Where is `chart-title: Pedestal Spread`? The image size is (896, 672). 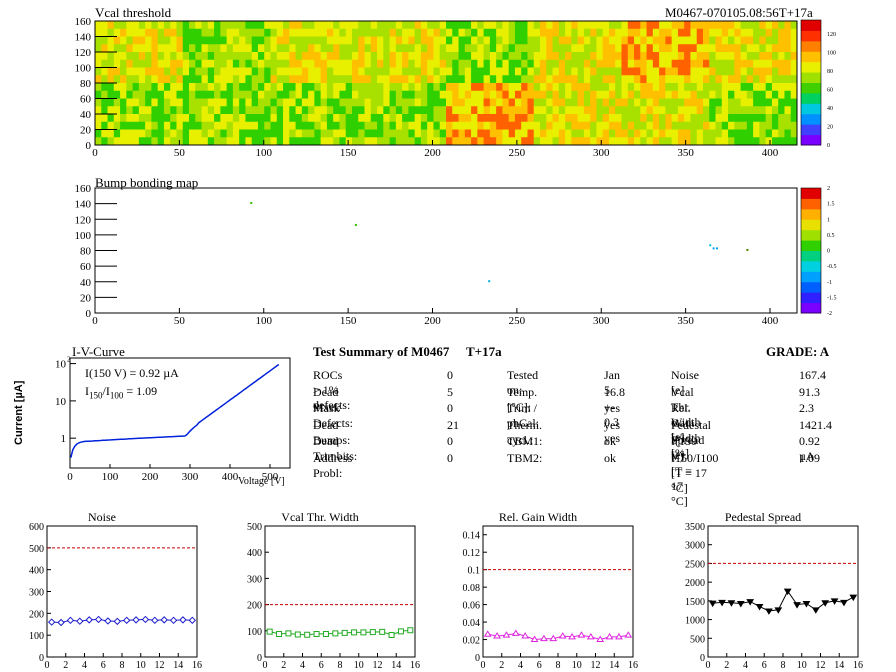
chart-title: Pedestal Spread is located at coordinates (763, 517).